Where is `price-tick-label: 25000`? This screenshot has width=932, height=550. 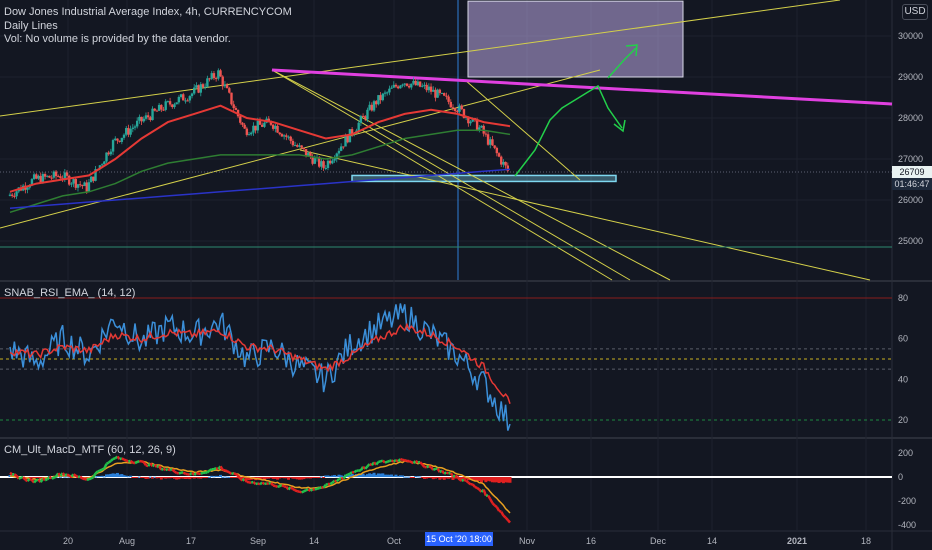
price-tick-label: 25000 is located at coordinates (910, 241).